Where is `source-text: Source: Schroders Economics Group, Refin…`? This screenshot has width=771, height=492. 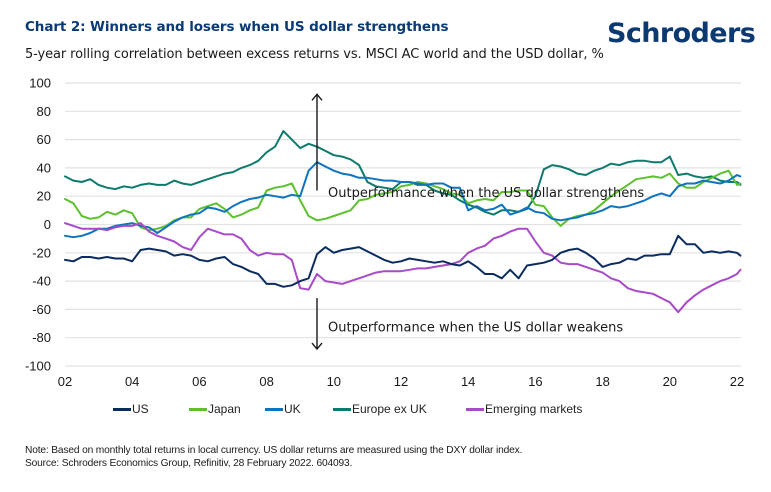
source-text: Source: Schroders Economics Group, Refin… is located at coordinates (189, 463).